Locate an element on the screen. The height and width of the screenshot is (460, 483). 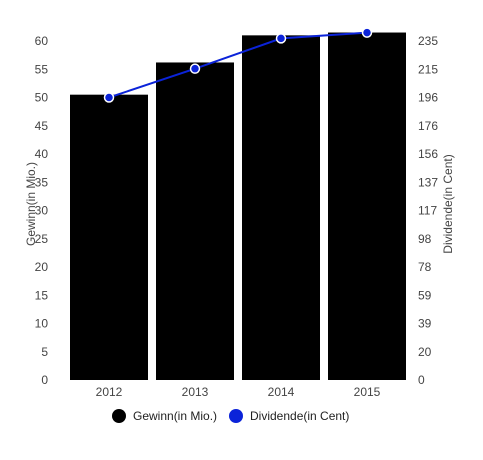
left-tick-label: 15 is located at coordinates (42, 295).